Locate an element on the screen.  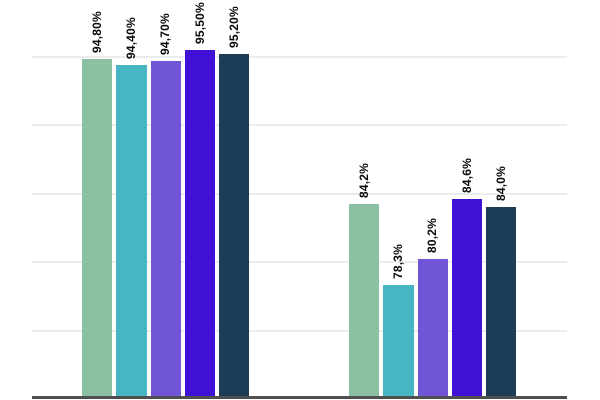
bar-value-label: 84,2% is located at coordinates (363, 181).